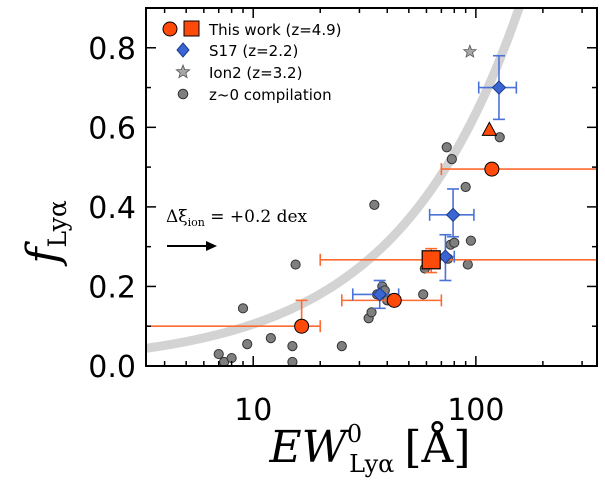  I want to click on y-tick-label: 0.0, so click(112, 367).